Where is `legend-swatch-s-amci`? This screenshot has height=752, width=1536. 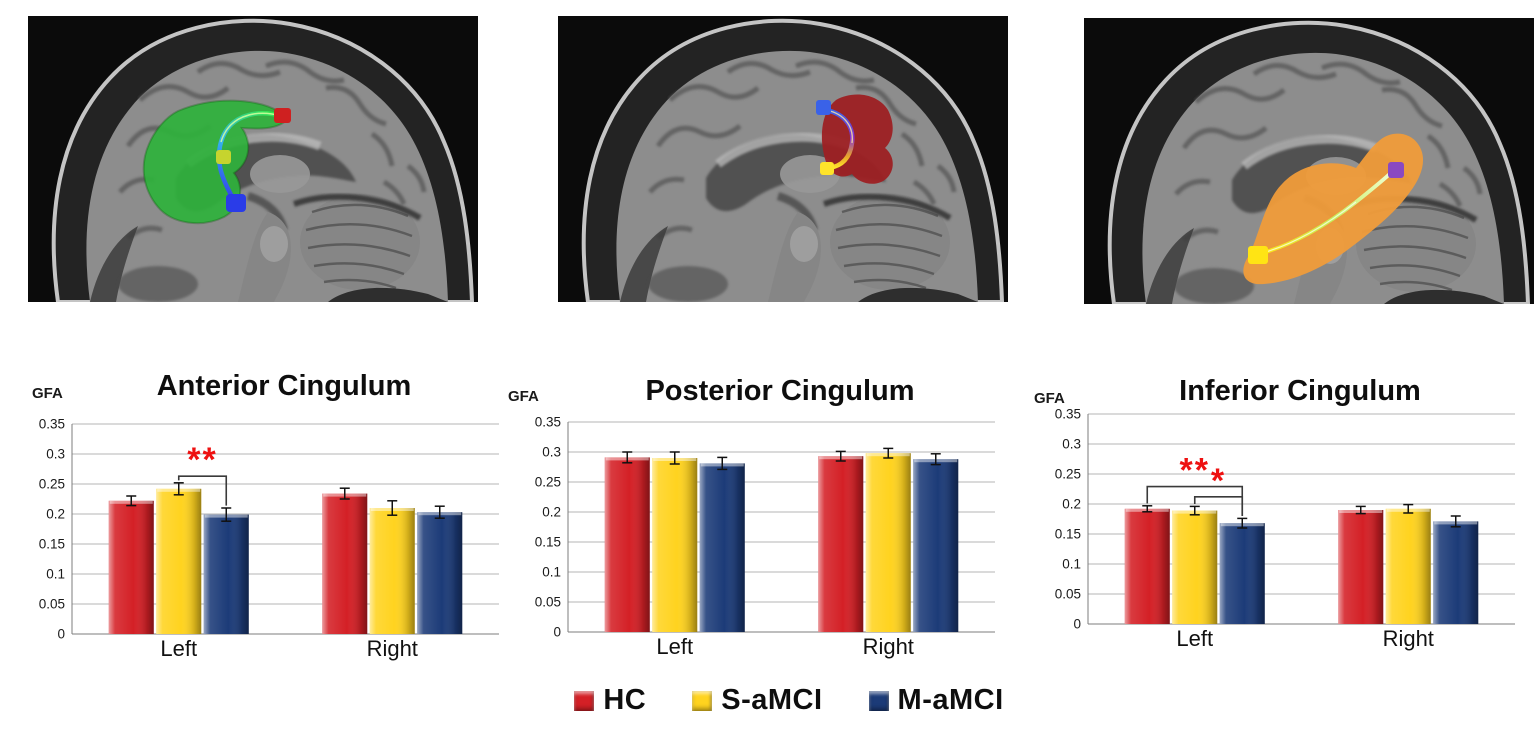
legend-swatch-s-amci is located at coordinates (702, 700).